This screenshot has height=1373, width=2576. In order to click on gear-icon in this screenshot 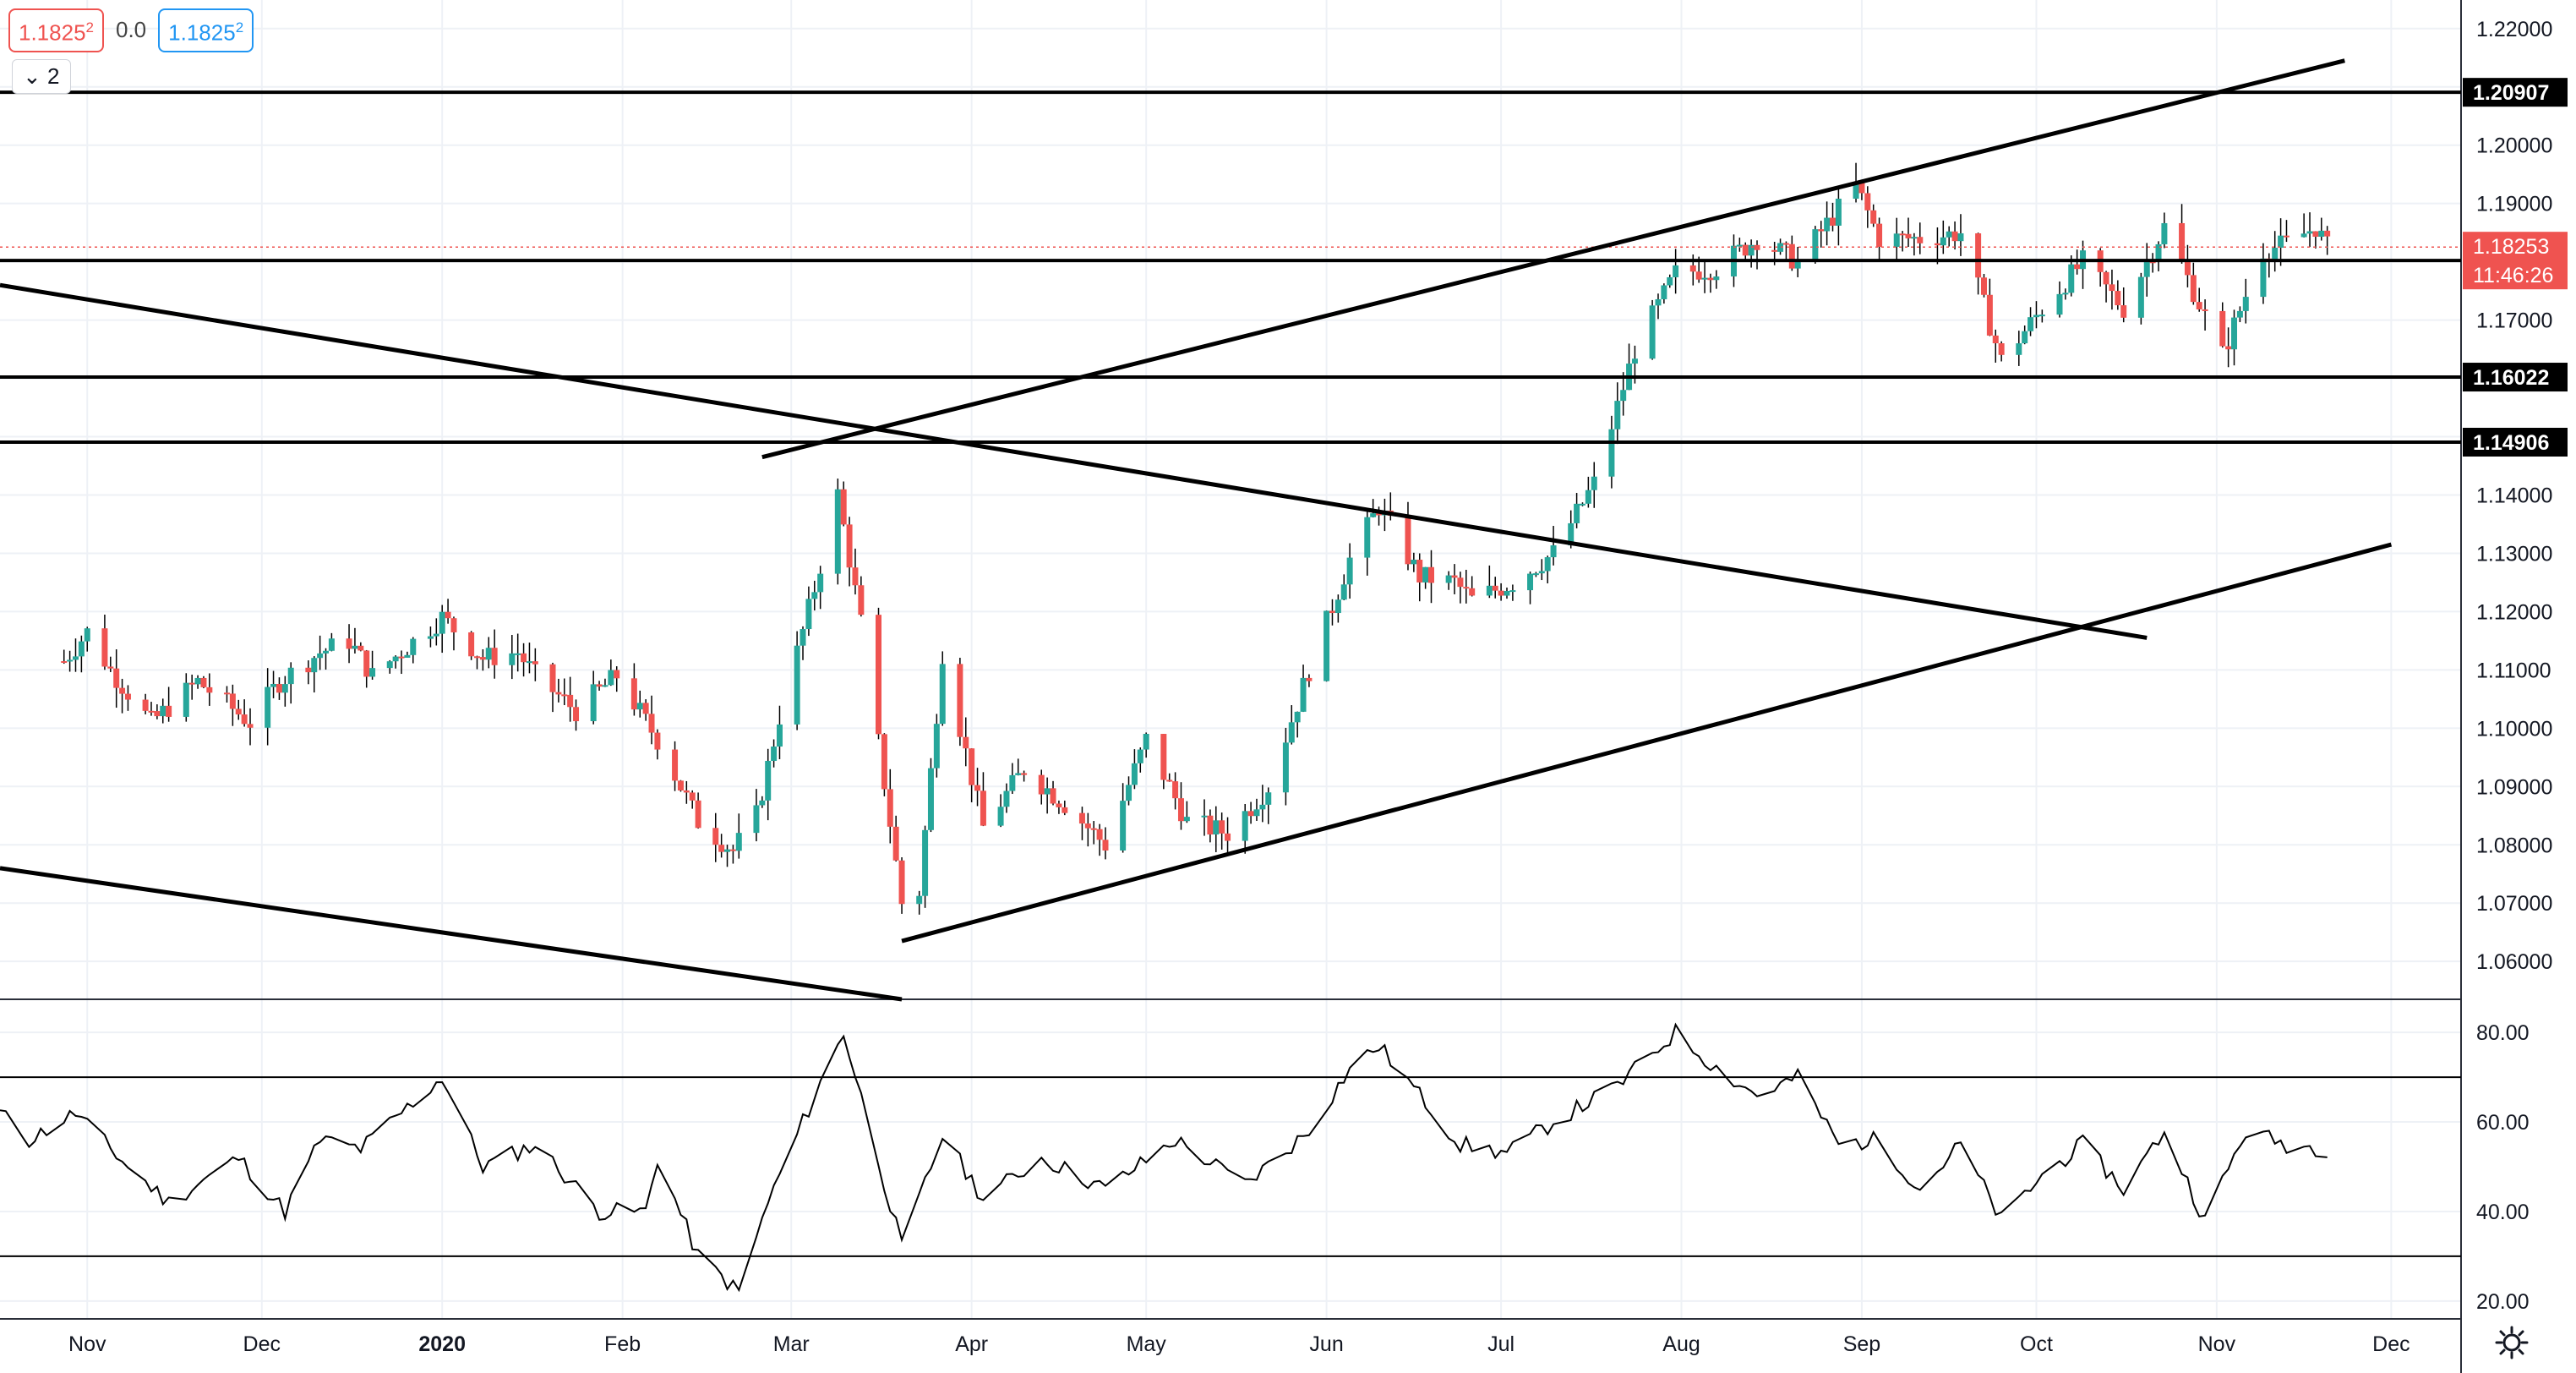, I will do `click(2511, 1342)`.